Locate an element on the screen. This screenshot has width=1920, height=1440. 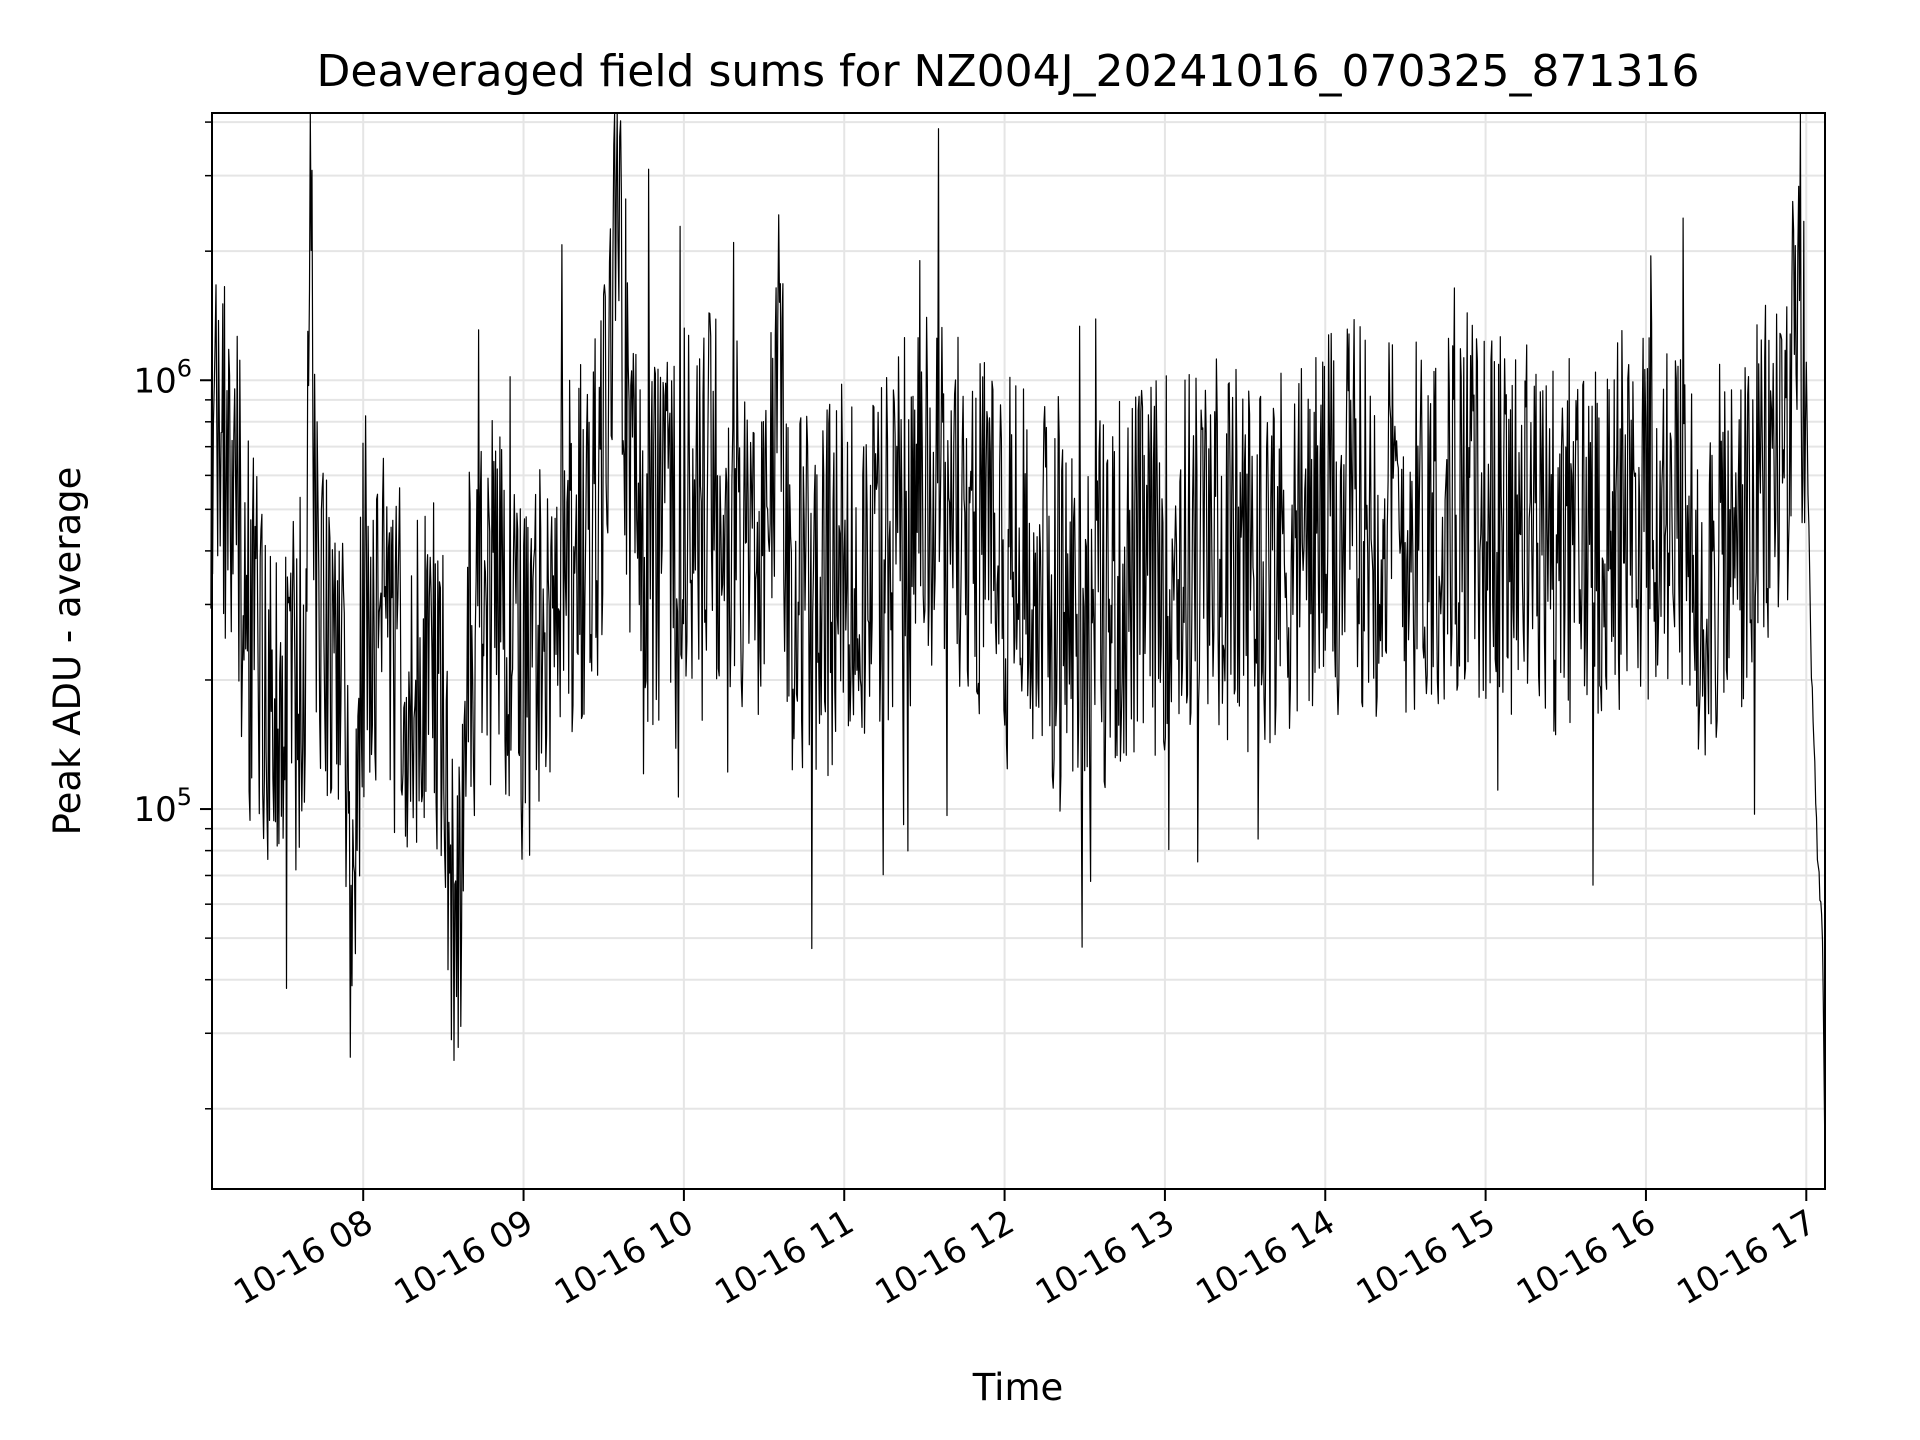
y-tick-label: 10⁶ is located at coordinates (162, 377).